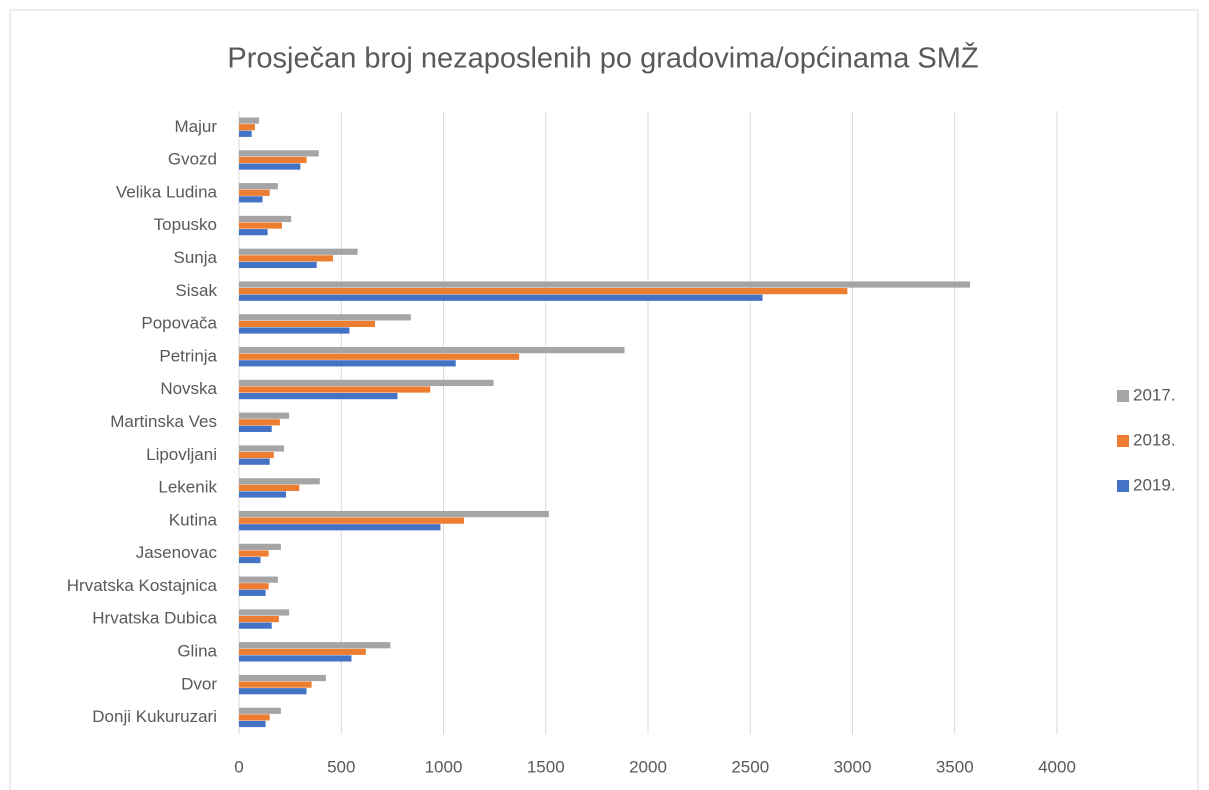  What do you see at coordinates (197, 651) in the screenshot?
I see `y-tick-label: Glina` at bounding box center [197, 651].